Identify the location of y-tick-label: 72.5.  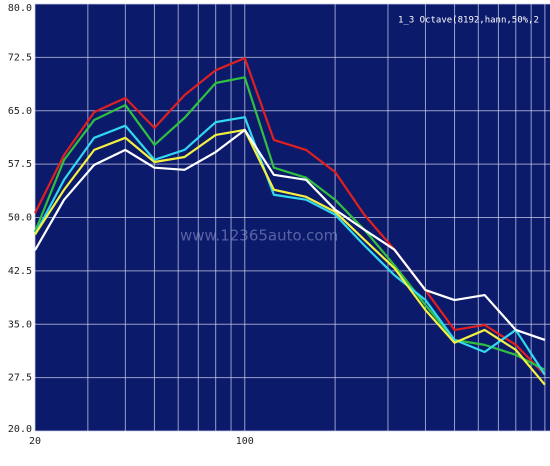
(20, 57).